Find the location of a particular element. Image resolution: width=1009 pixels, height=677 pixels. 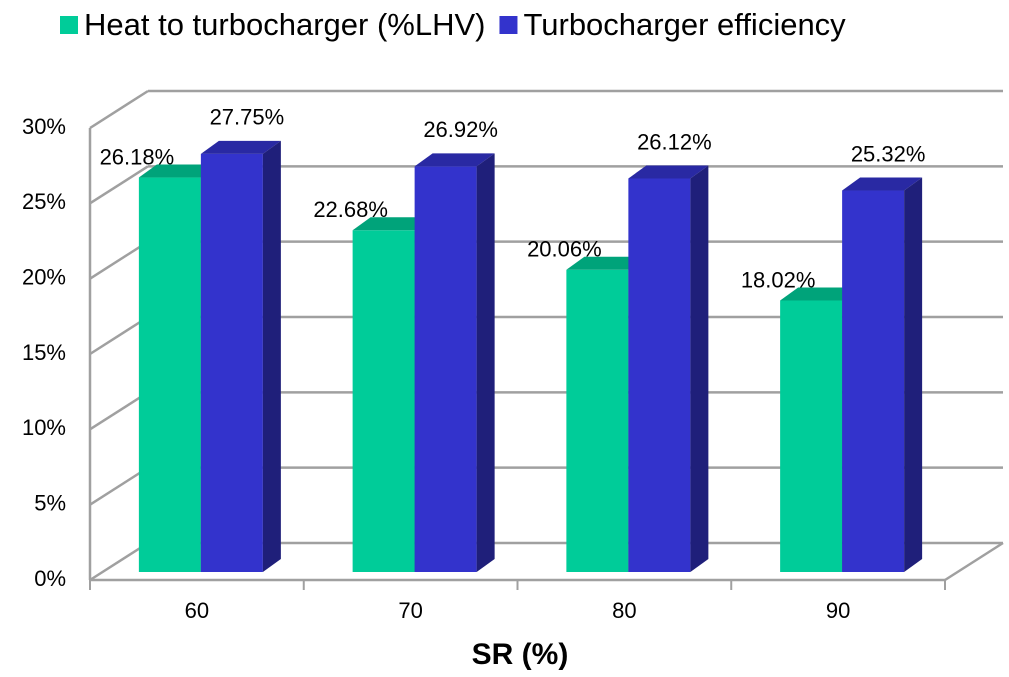

x-tick-label: 90 is located at coordinates (838, 610).